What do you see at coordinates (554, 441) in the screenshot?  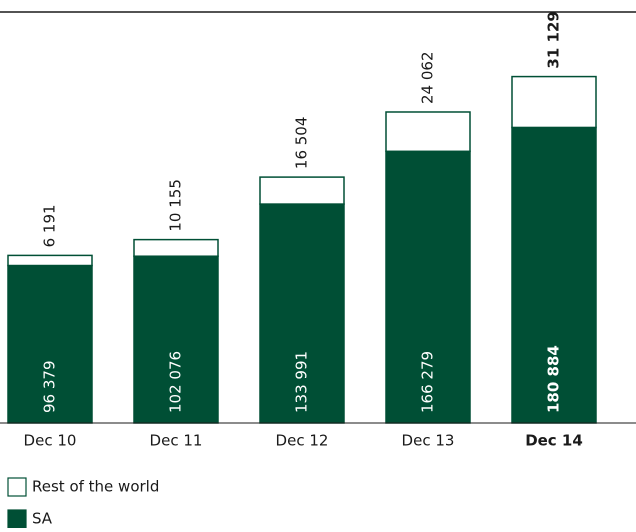 I see `x-tick-label: Dec 14` at bounding box center [554, 441].